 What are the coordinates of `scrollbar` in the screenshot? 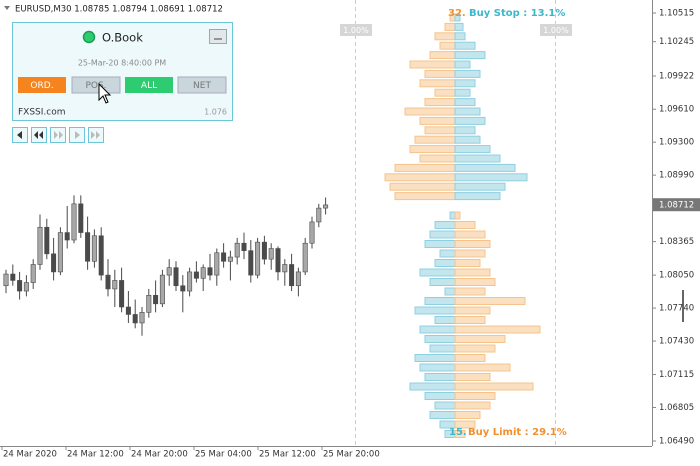 It's located at (683, 306).